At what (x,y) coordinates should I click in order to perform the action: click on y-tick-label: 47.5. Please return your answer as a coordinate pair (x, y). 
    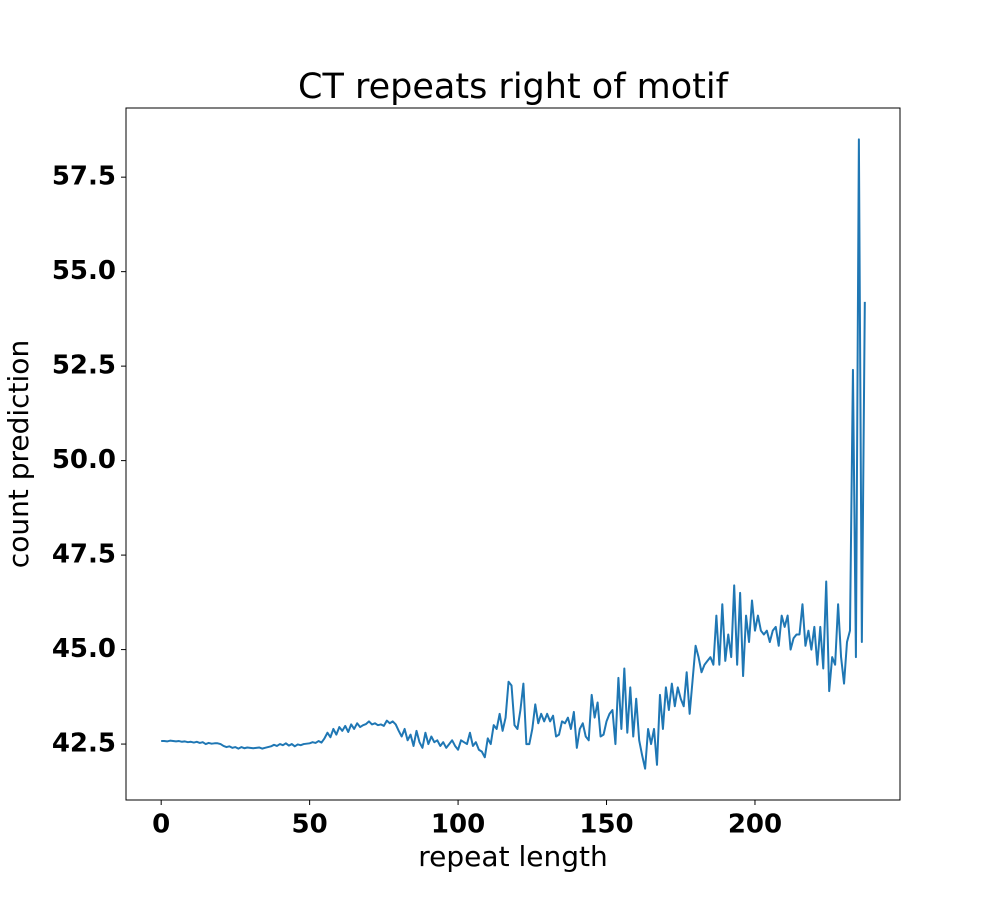
    Looking at the image, I should click on (84, 555).